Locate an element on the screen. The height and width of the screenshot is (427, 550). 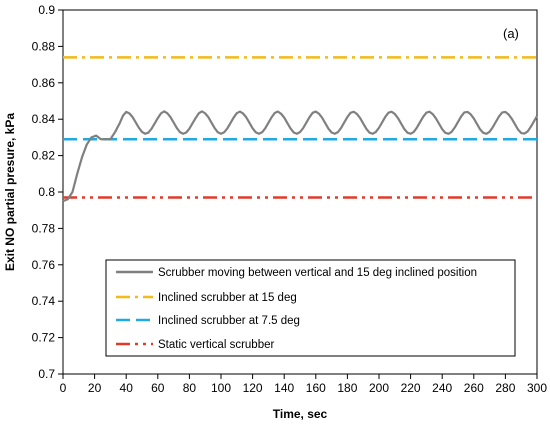
x-tick-label: 60 is located at coordinates (158, 388).